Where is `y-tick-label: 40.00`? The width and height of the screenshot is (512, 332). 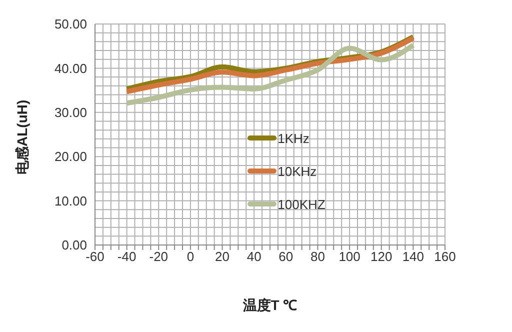 y-tick-label: 40.00 is located at coordinates (70, 68).